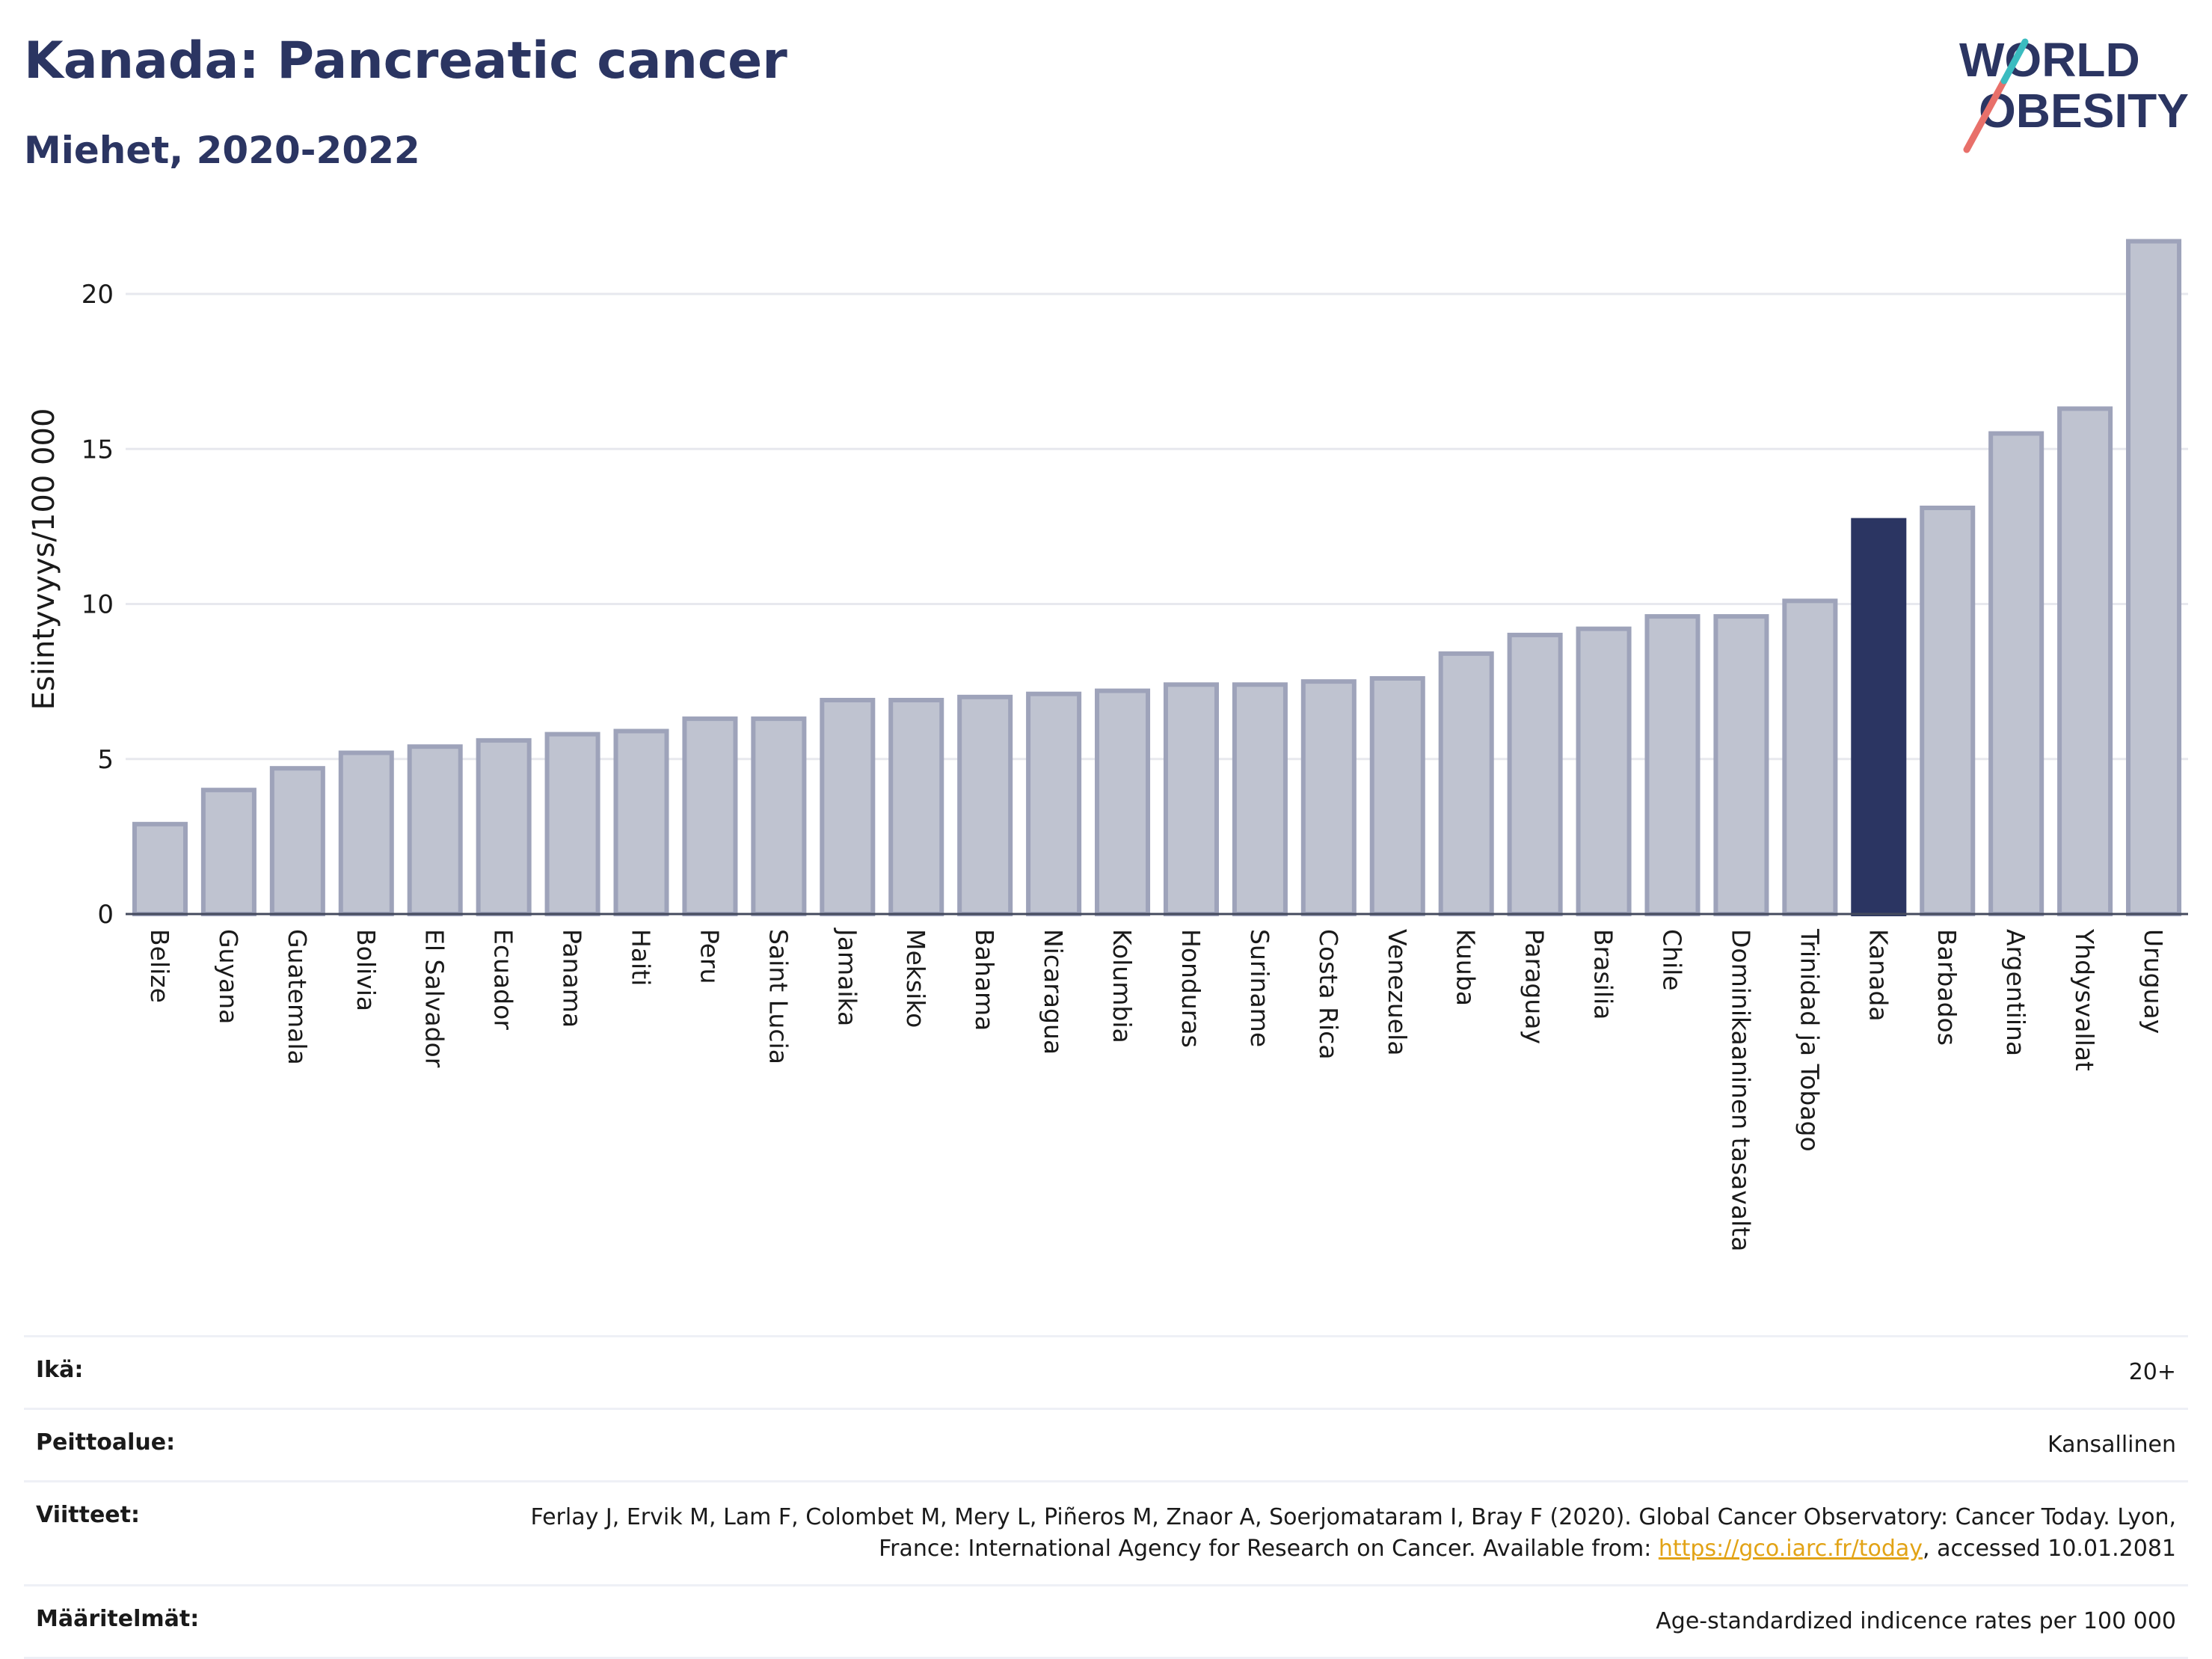 The image size is (2212, 1659). I want to click on bar-meksiko, so click(916, 806).